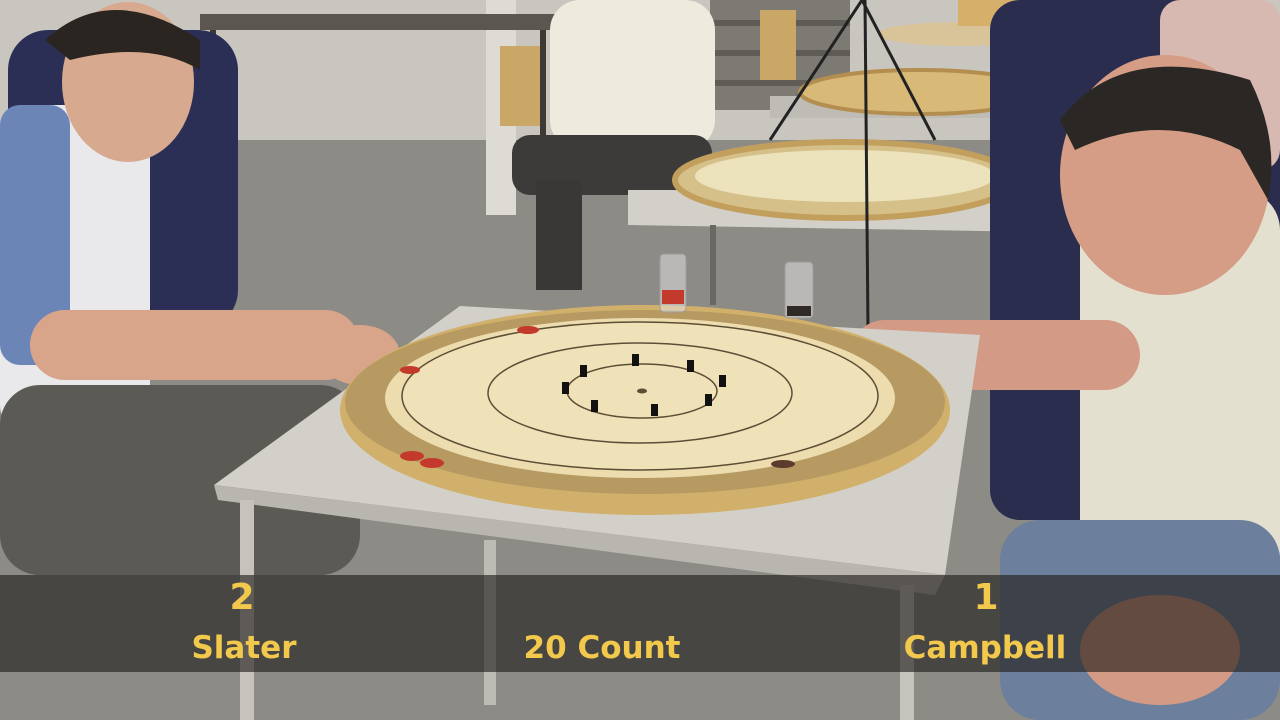 Image resolution: width=1280 pixels, height=720 pixels. Describe the element at coordinates (520, 86) in the screenshot. I see `chair` at that location.